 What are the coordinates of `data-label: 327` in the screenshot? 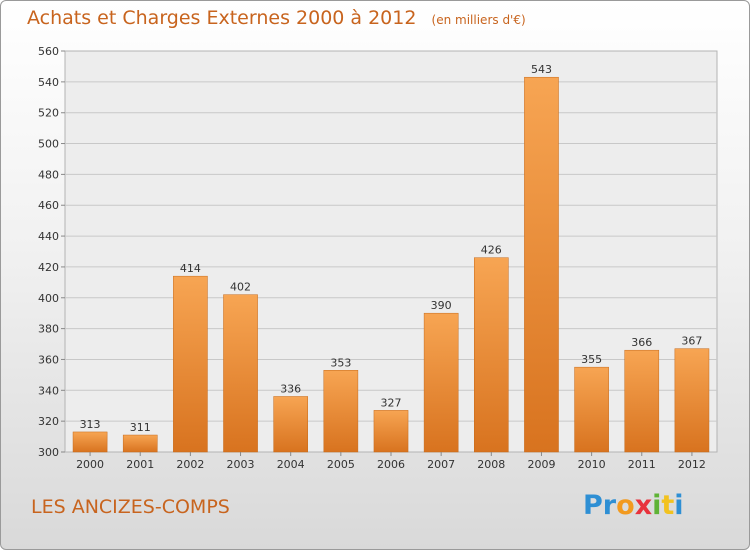 It's located at (391, 402).